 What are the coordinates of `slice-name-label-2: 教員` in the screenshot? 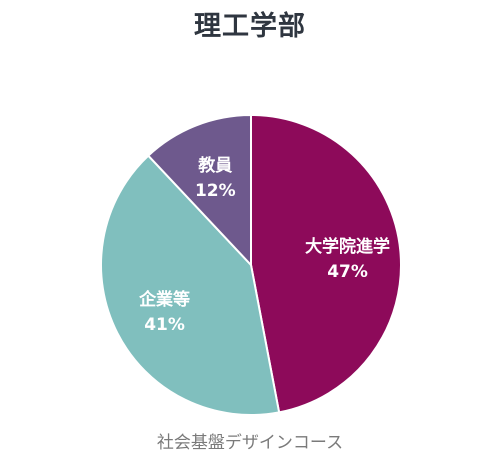 It's located at (214, 165).